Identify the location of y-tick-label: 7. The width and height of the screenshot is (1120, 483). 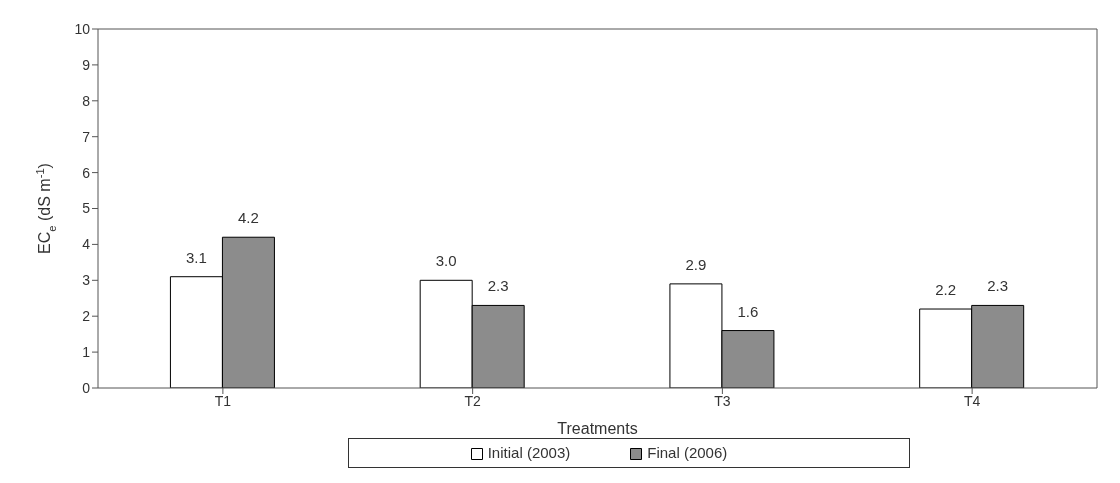
(86, 136).